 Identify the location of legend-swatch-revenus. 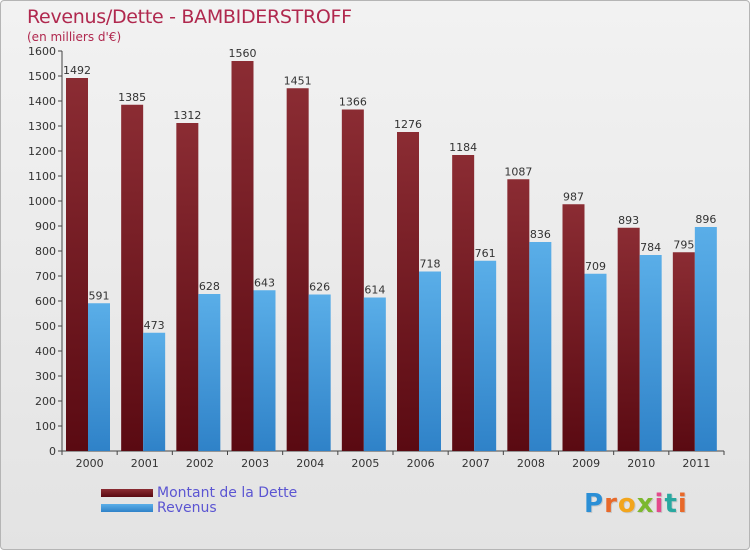
(127, 508).